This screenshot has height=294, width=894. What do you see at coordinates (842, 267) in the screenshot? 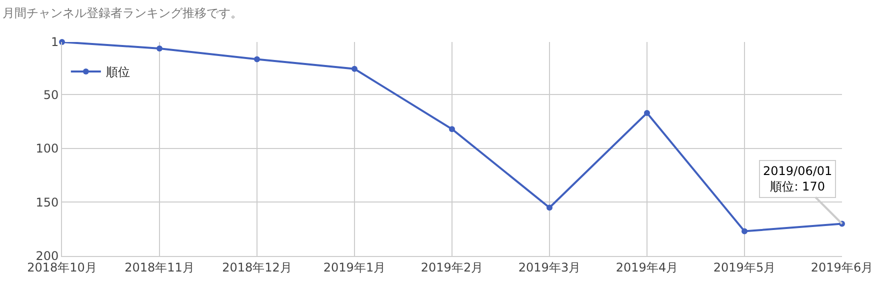
I see `x-tick-label: 2019年6月` at bounding box center [842, 267].